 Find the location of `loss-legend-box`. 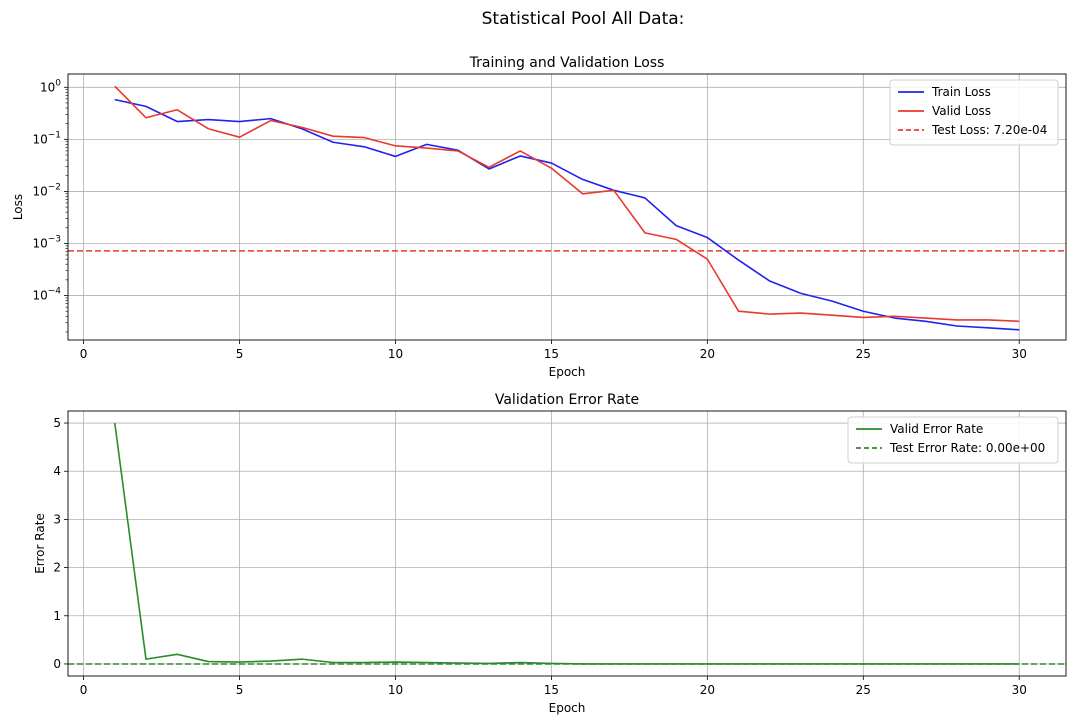

loss-legend-box is located at coordinates (974, 112).